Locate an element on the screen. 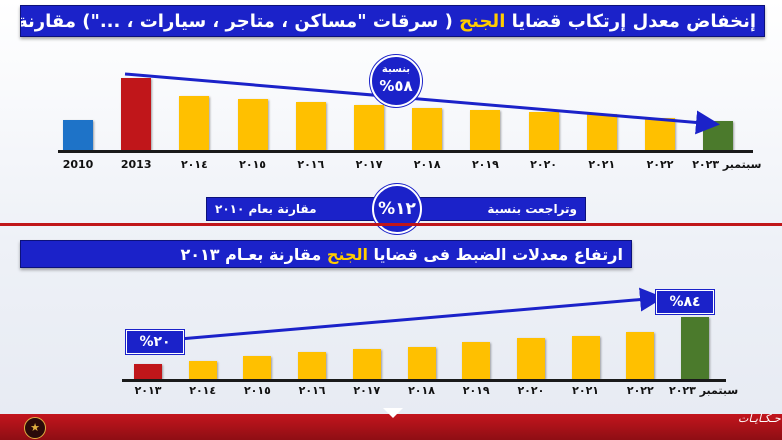  chart2-tick-label-2: ٢٠١٥ is located at coordinates (257, 390).